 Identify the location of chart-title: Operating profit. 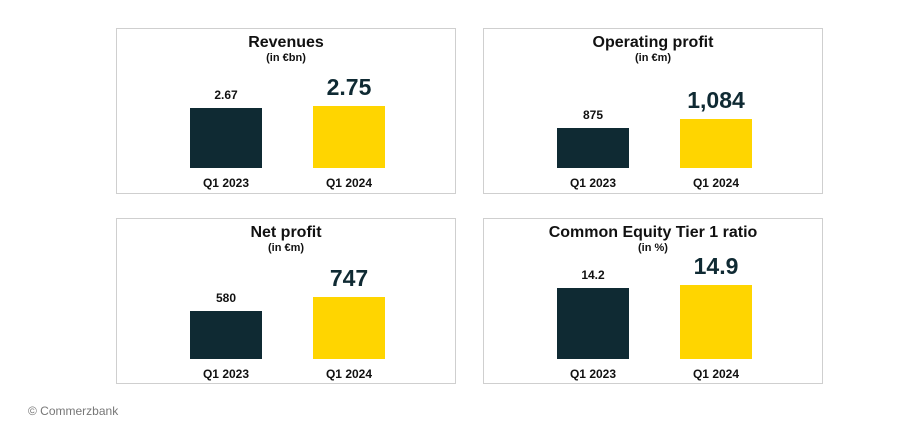
(653, 42).